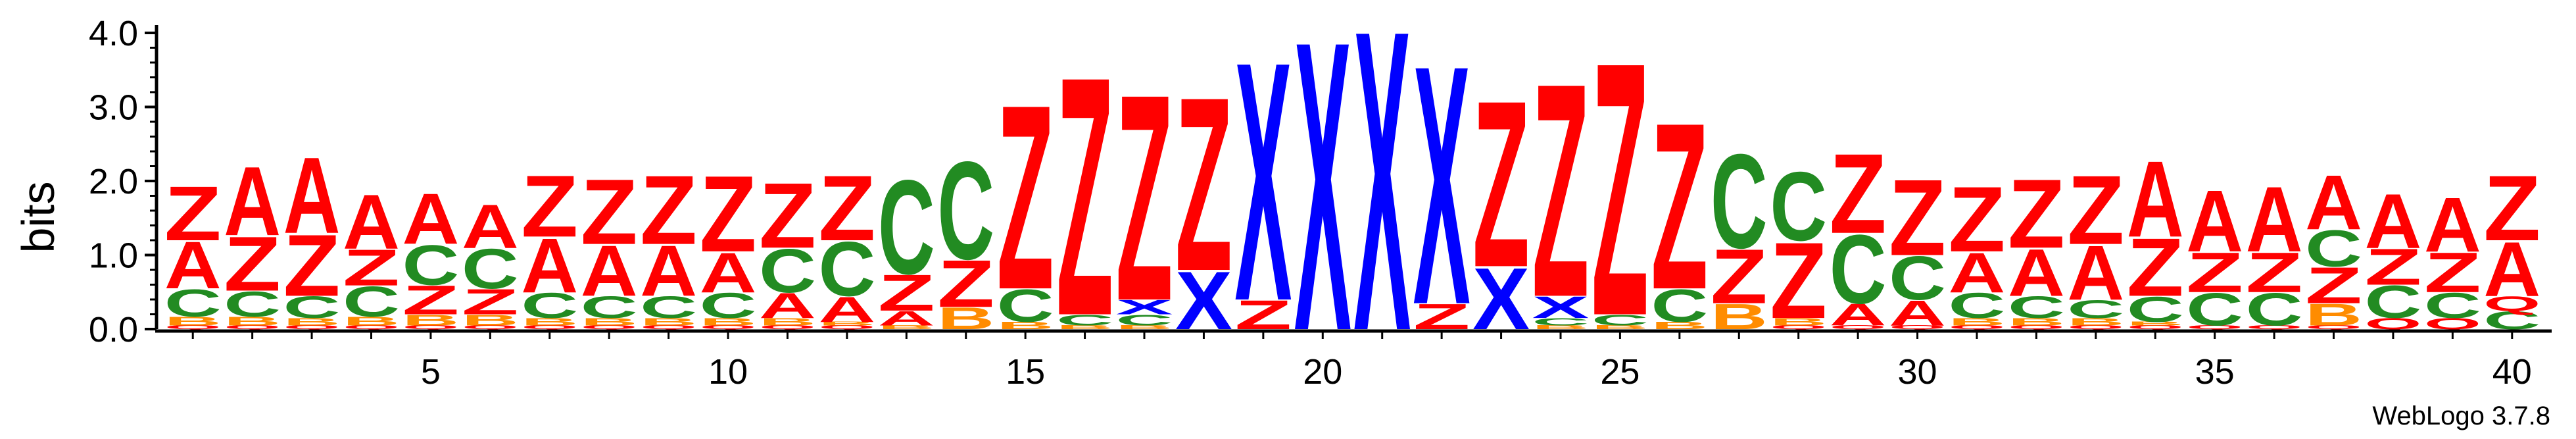 The height and width of the screenshot is (439, 2576). What do you see at coordinates (2394, 222) in the screenshot?
I see `glyph-A-pos-38: A` at bounding box center [2394, 222].